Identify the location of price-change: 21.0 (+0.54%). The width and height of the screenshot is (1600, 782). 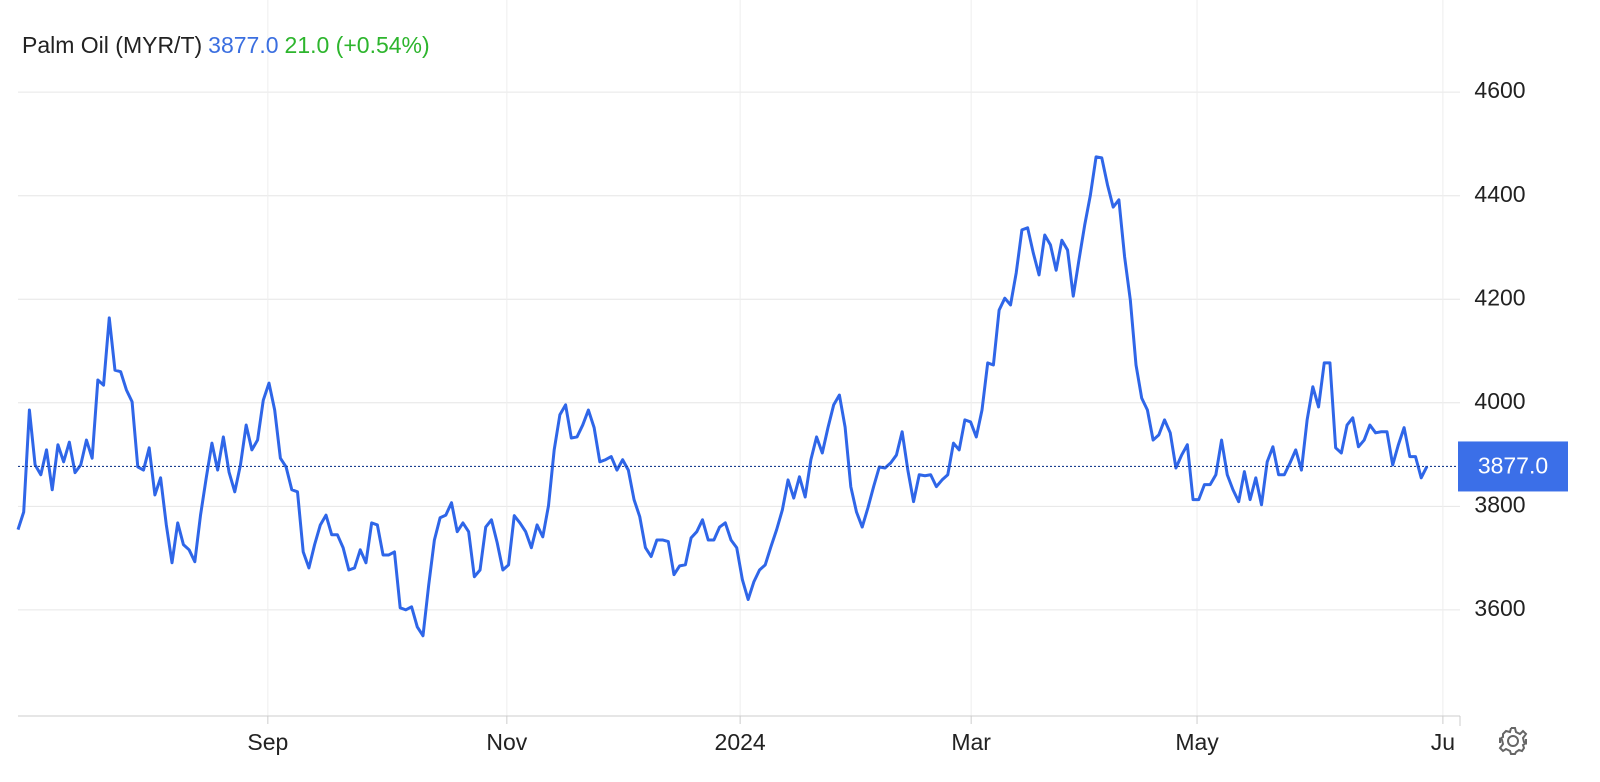
(357, 45).